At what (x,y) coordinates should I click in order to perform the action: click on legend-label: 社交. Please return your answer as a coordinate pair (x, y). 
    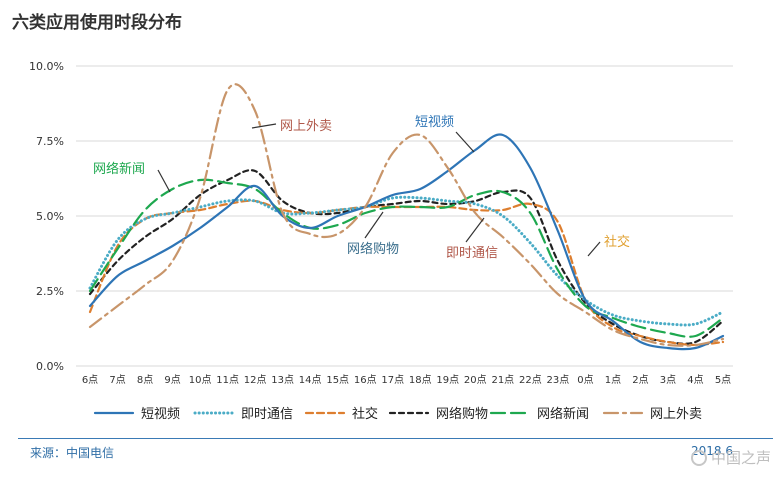
    Looking at the image, I should click on (365, 414).